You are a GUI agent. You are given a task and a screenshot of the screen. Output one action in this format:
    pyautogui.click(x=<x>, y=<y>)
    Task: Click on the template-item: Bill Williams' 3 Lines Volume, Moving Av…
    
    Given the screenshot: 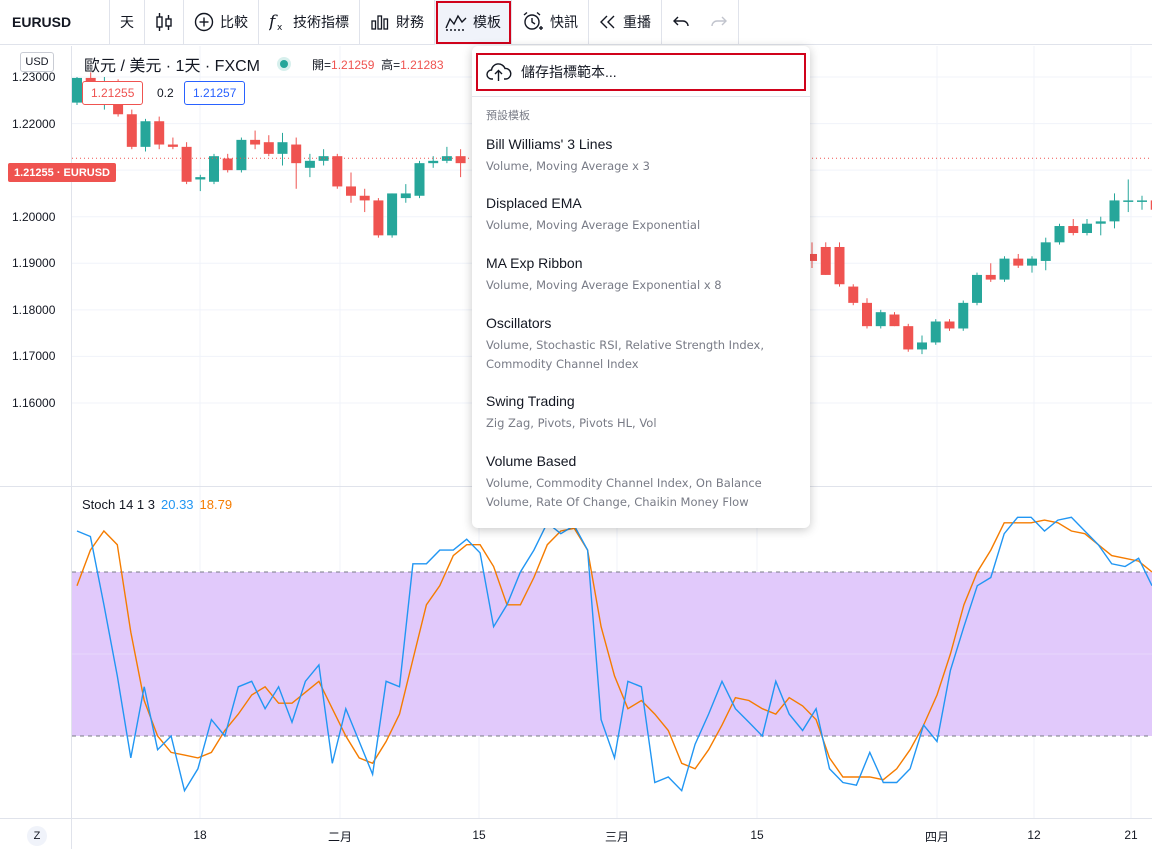 What is the action you would take?
    pyautogui.click(x=641, y=155)
    